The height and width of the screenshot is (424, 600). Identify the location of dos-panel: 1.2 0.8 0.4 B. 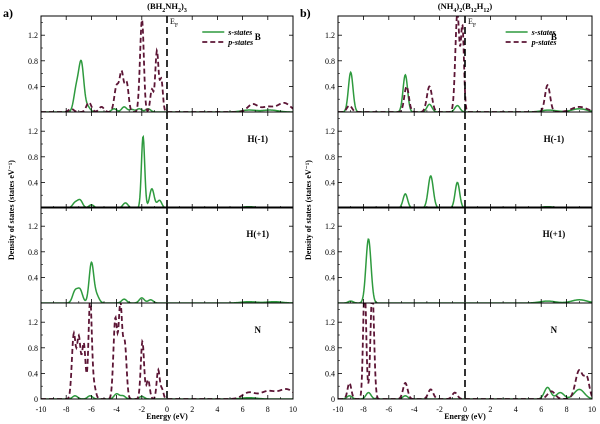
(161, 64).